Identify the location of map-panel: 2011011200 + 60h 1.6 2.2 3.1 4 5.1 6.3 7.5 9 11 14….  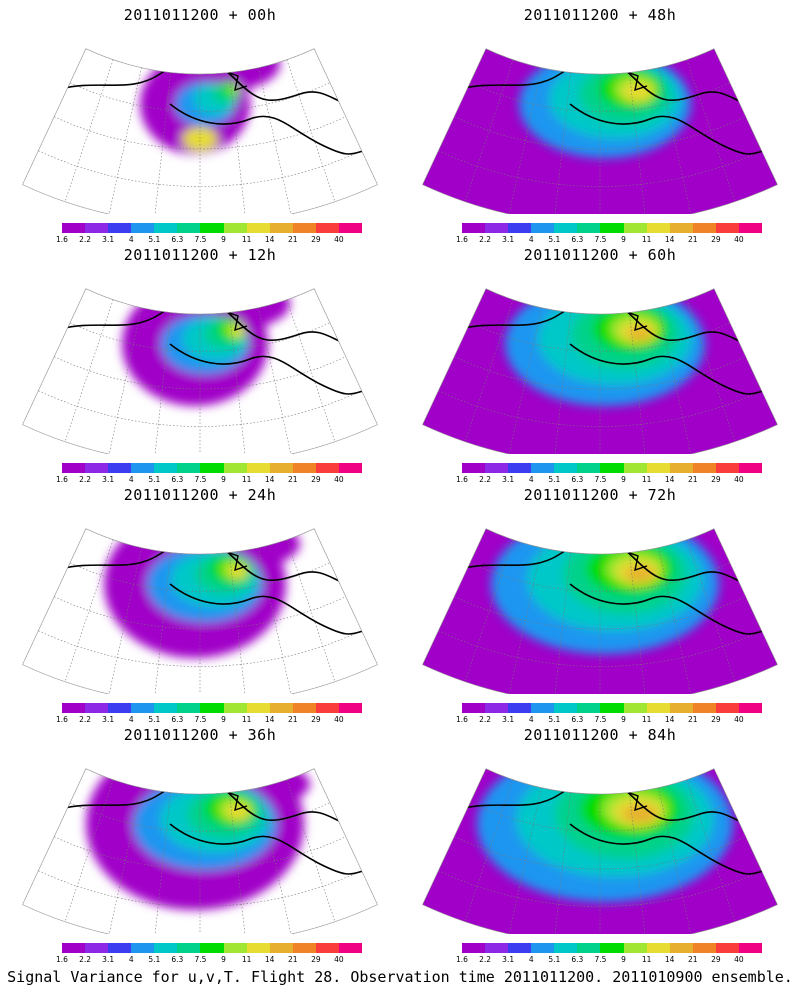
(600, 362).